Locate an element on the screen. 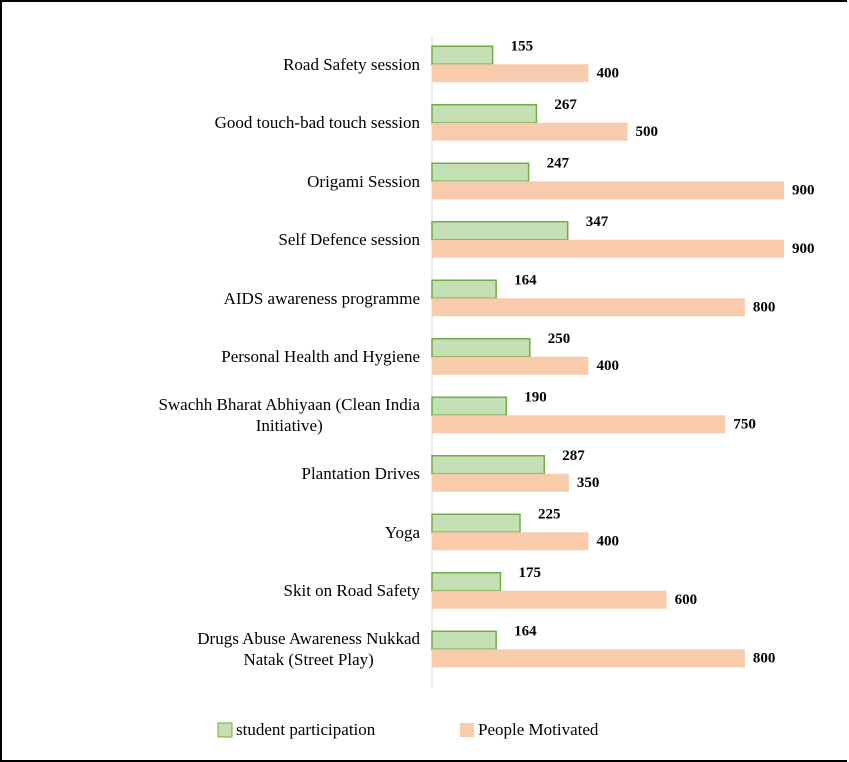 The image size is (849, 762). value-label: 250 is located at coordinates (559, 339).